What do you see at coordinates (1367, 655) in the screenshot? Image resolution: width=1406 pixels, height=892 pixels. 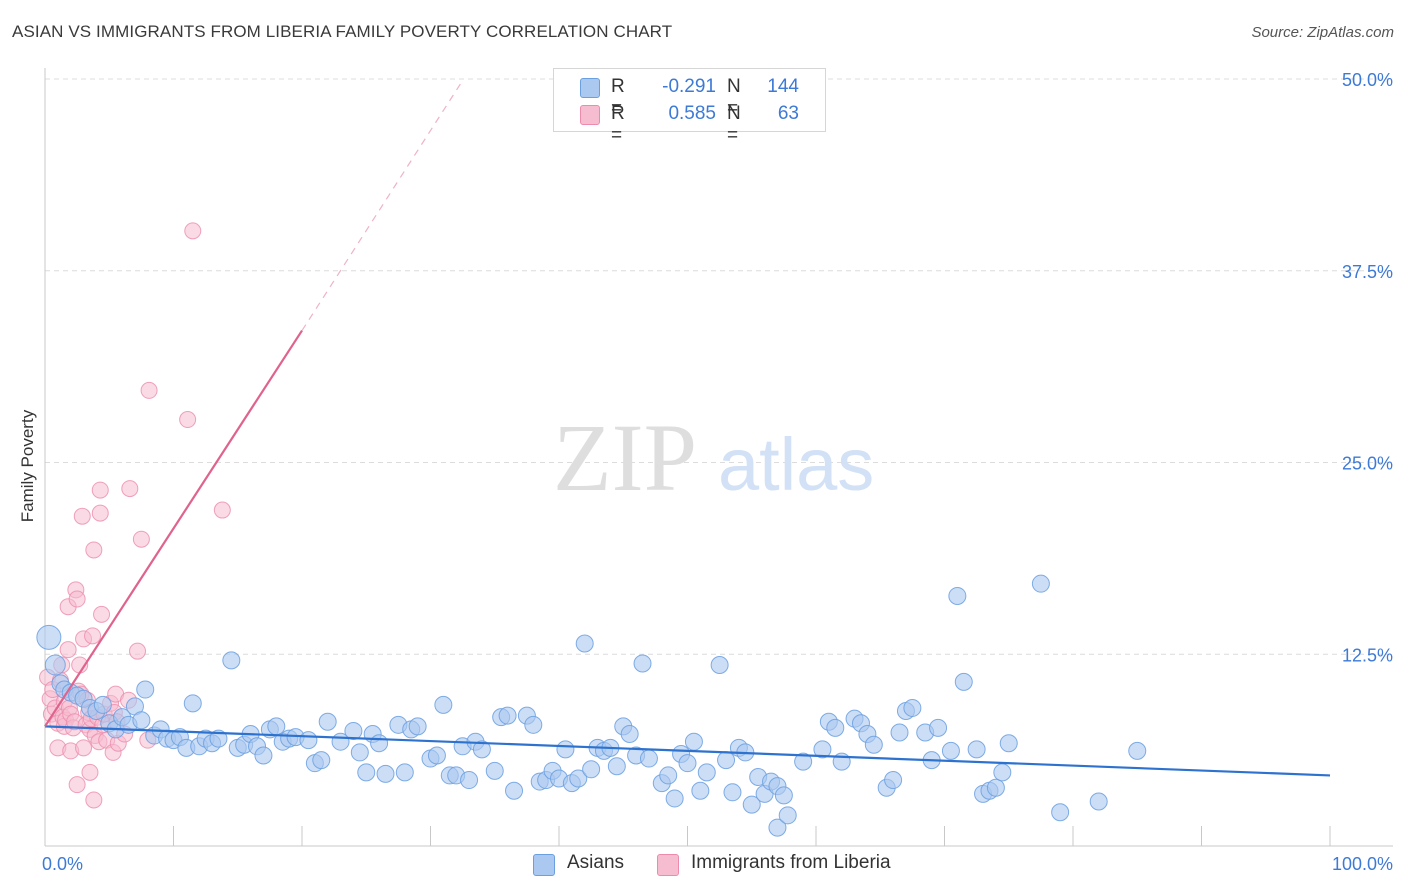 I see `y-tick-label: 12.5%` at bounding box center [1367, 655].